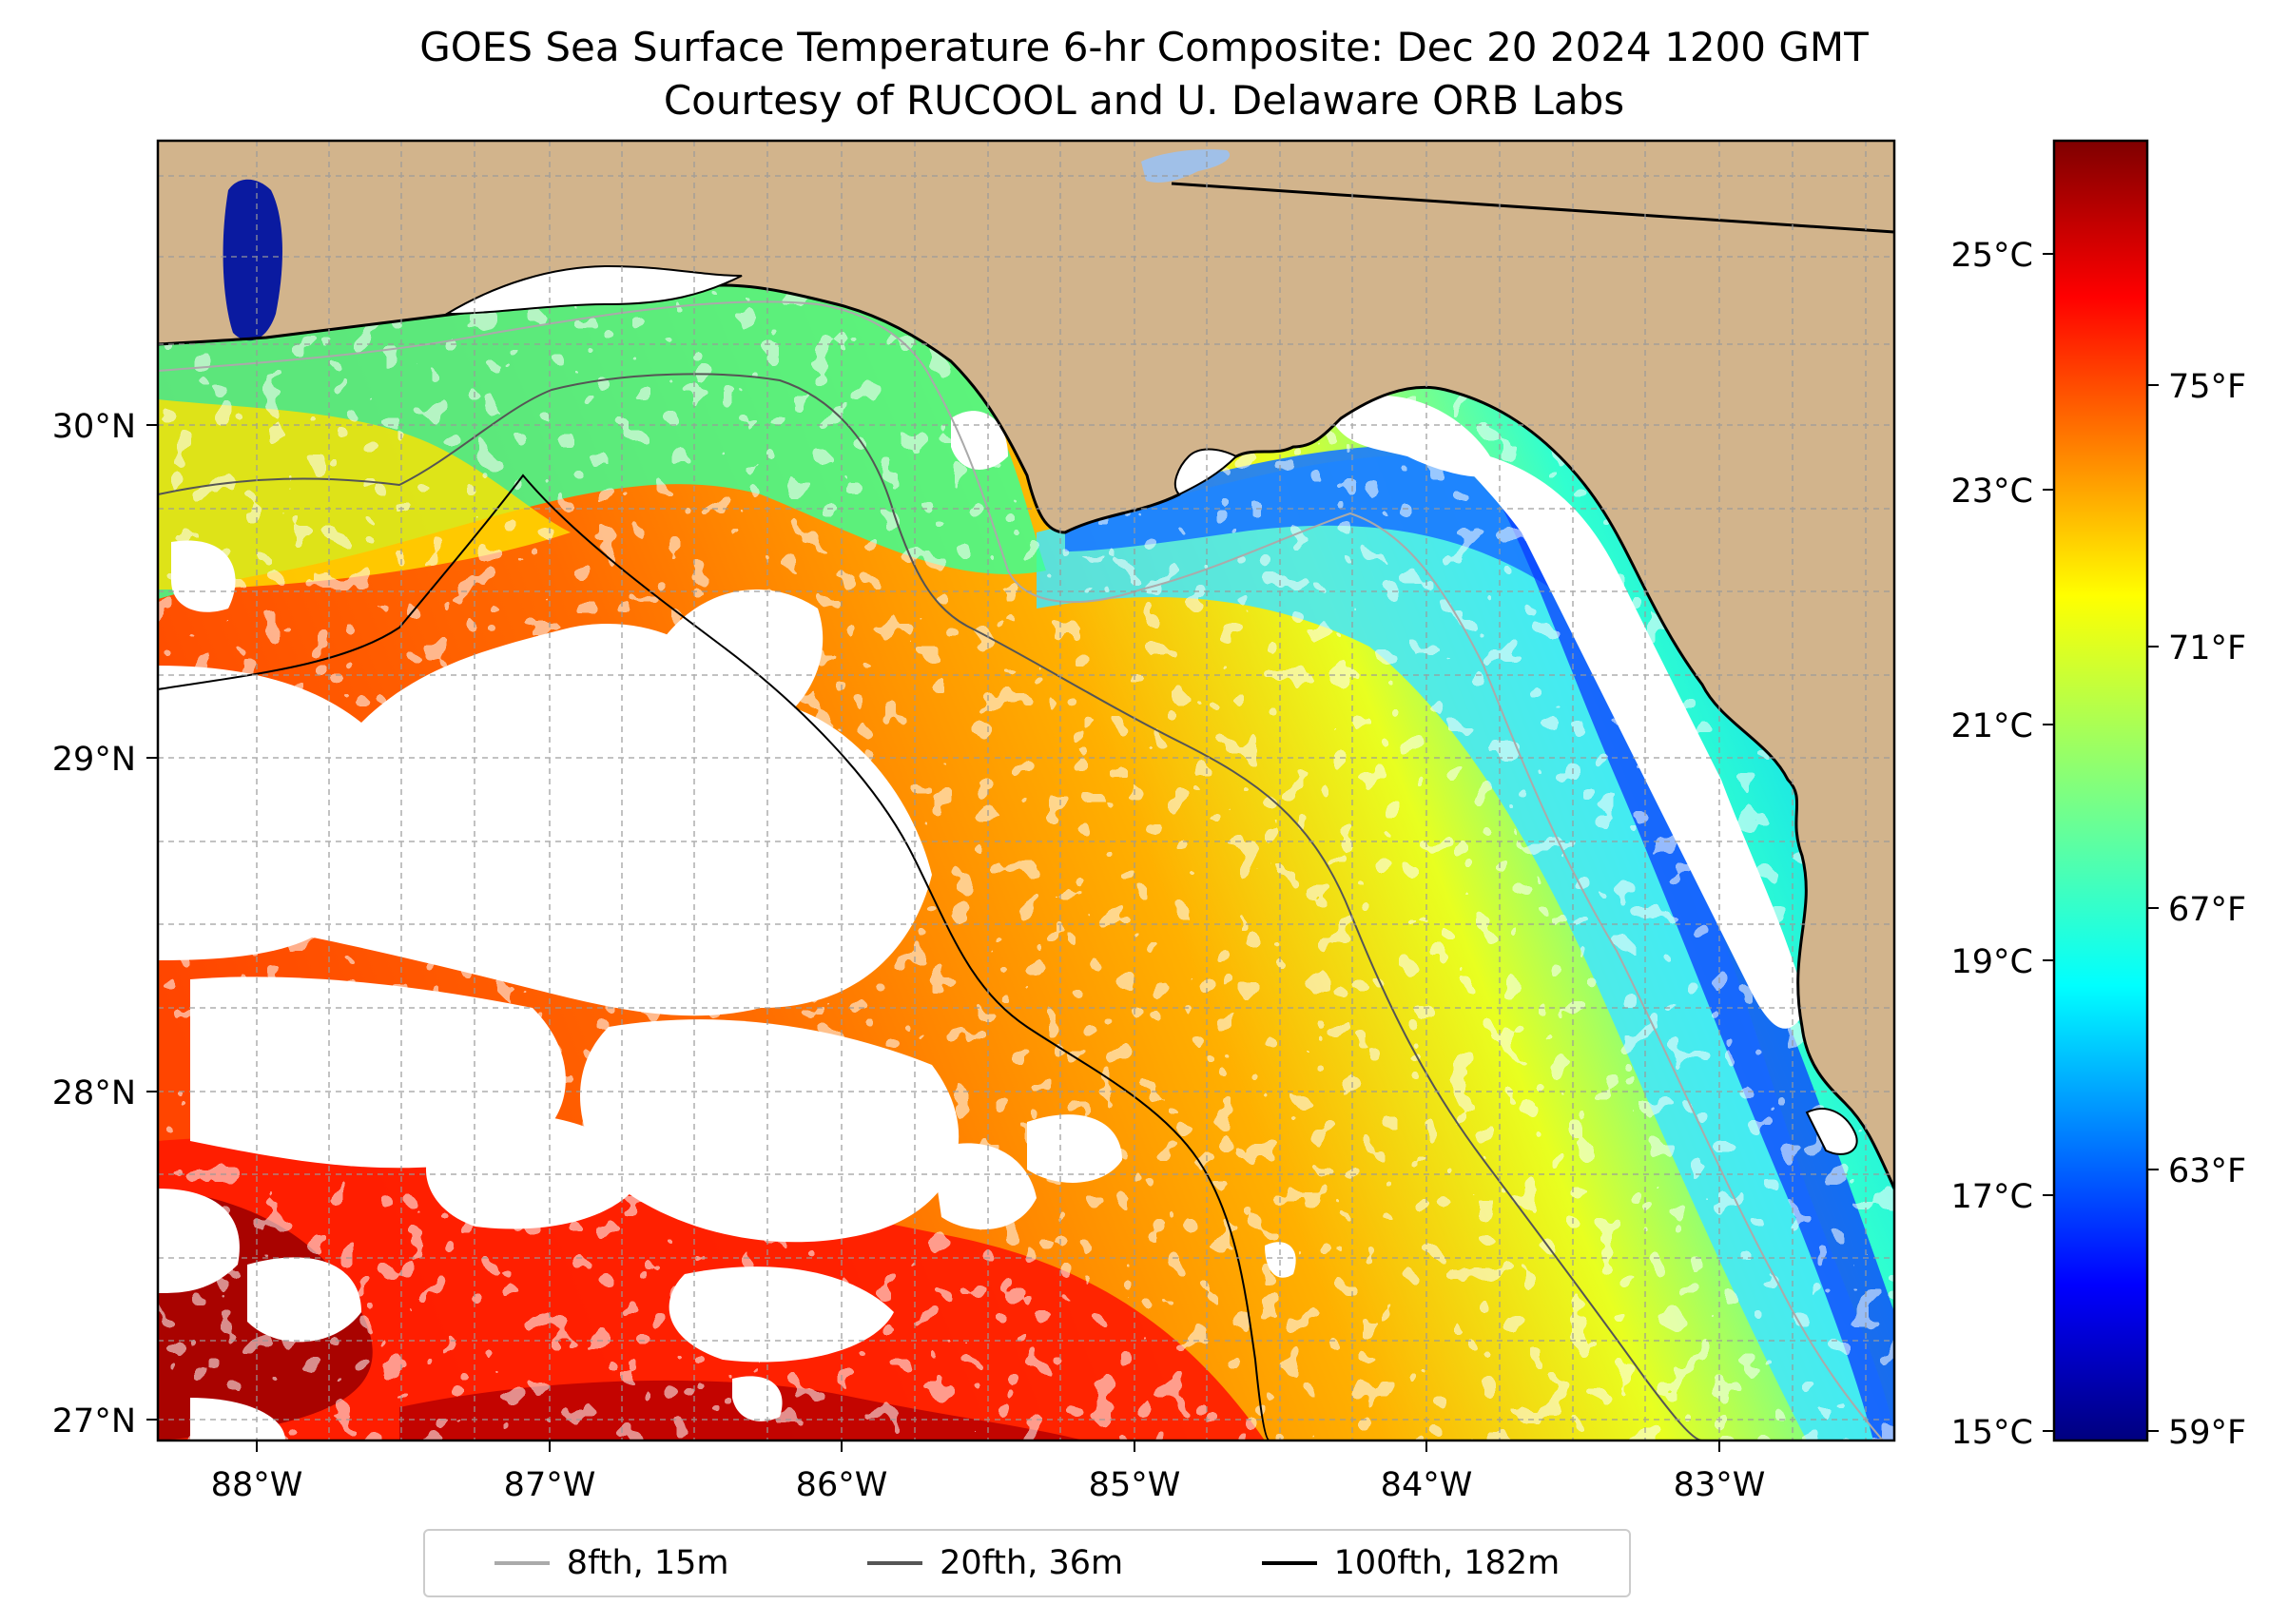 This screenshot has width=2288, height=1624. Describe the element at coordinates (1992, 1433) in the screenshot. I see `cbar-c-15: 15°C` at that location.